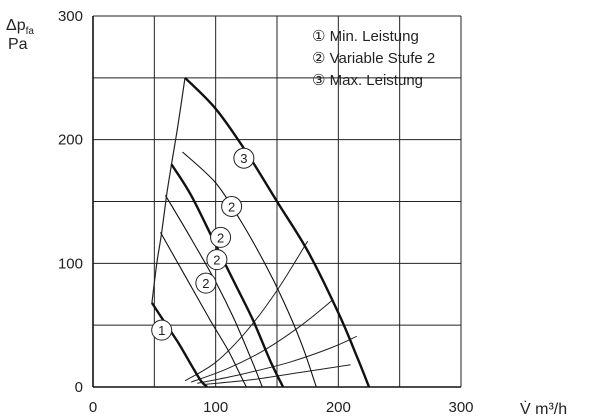 The image size is (590, 420). What do you see at coordinates (79, 387) in the screenshot?
I see `y-tick-label: 0` at bounding box center [79, 387].